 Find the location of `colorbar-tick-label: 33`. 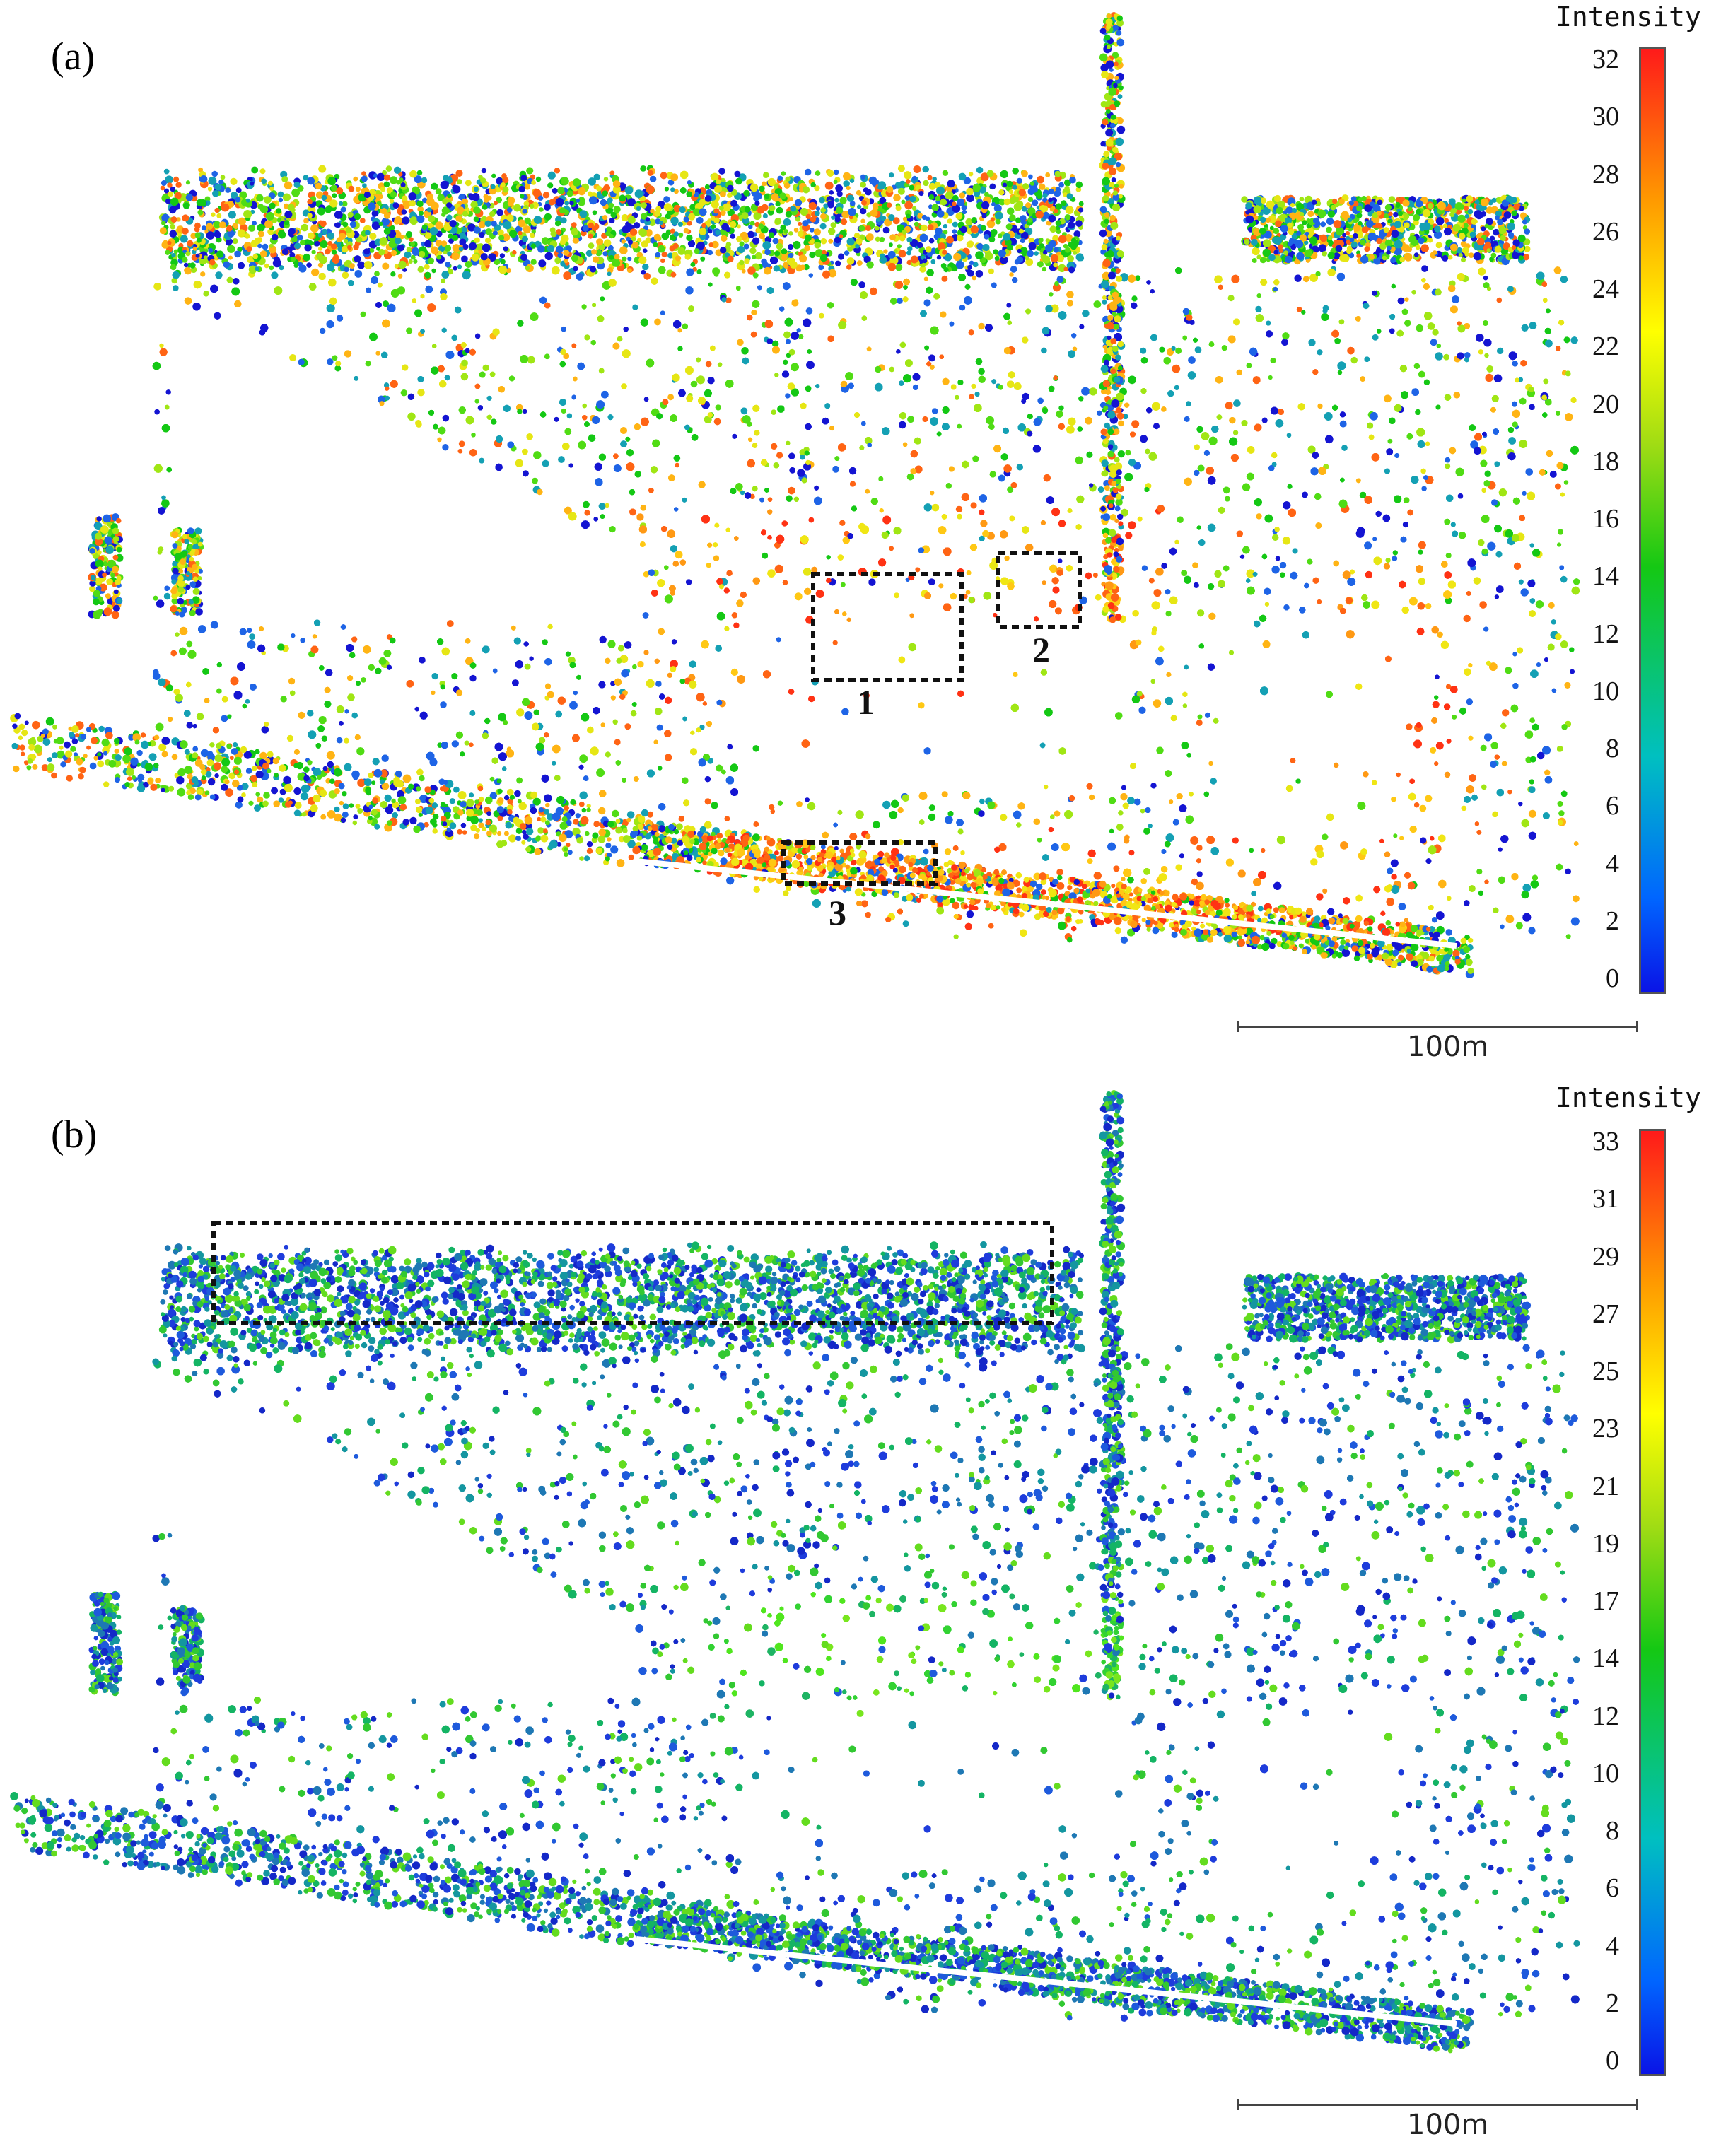

colorbar-tick-label: 33 is located at coordinates (1588, 1141).